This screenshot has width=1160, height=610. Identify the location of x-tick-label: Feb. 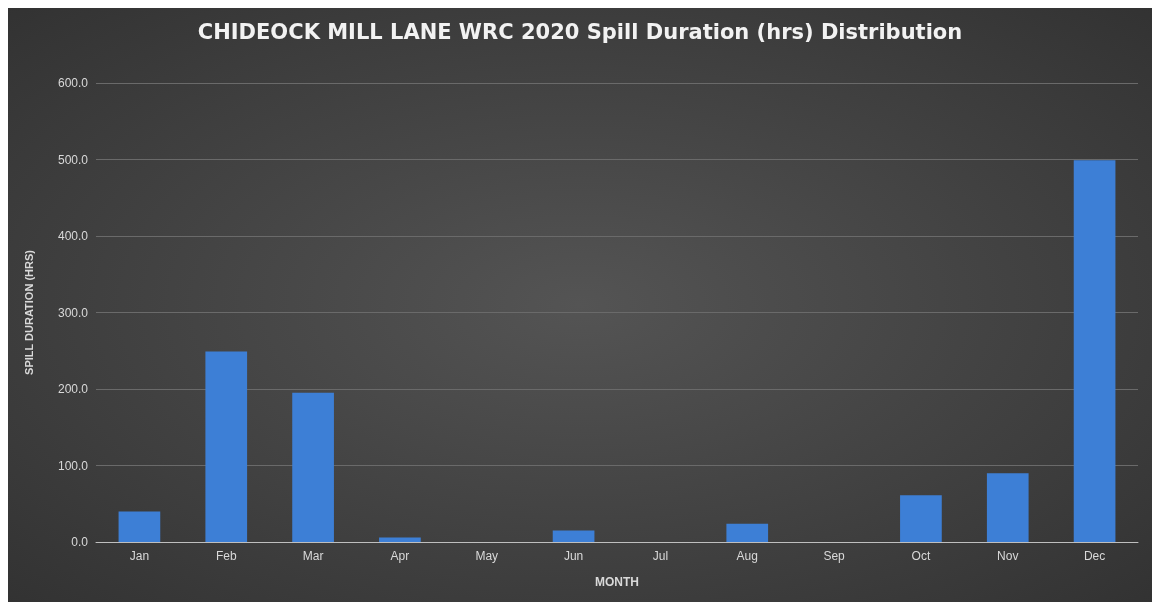
(226, 556).